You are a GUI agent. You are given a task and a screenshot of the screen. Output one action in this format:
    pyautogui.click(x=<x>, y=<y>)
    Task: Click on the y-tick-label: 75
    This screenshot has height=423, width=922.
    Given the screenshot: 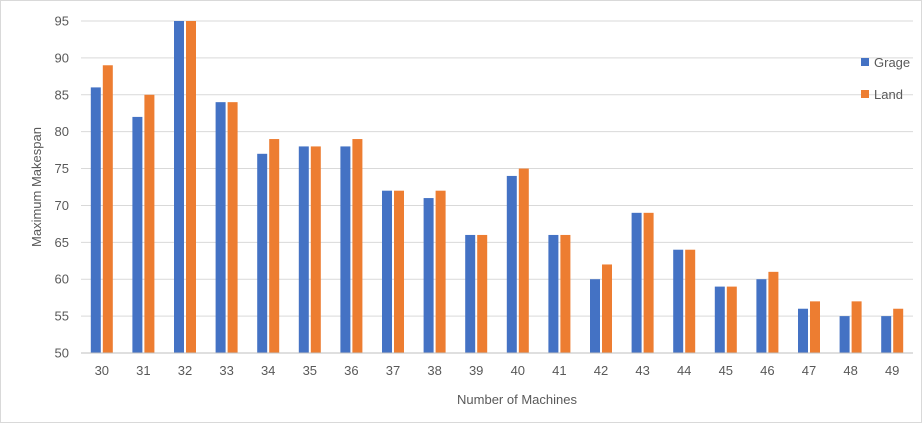 What is the action you would take?
    pyautogui.click(x=62, y=168)
    